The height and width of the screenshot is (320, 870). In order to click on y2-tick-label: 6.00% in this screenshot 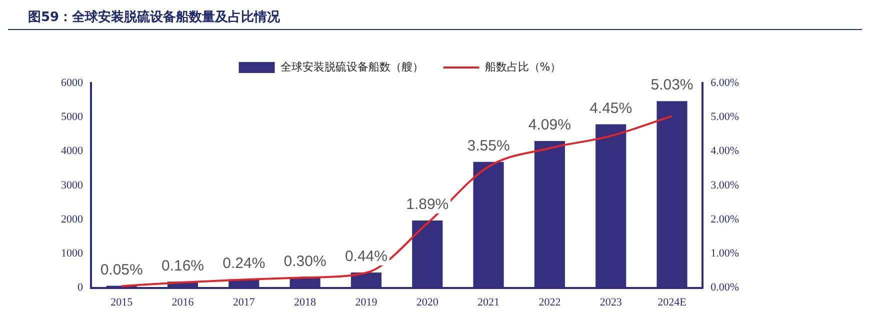, I will do `click(725, 82)`.